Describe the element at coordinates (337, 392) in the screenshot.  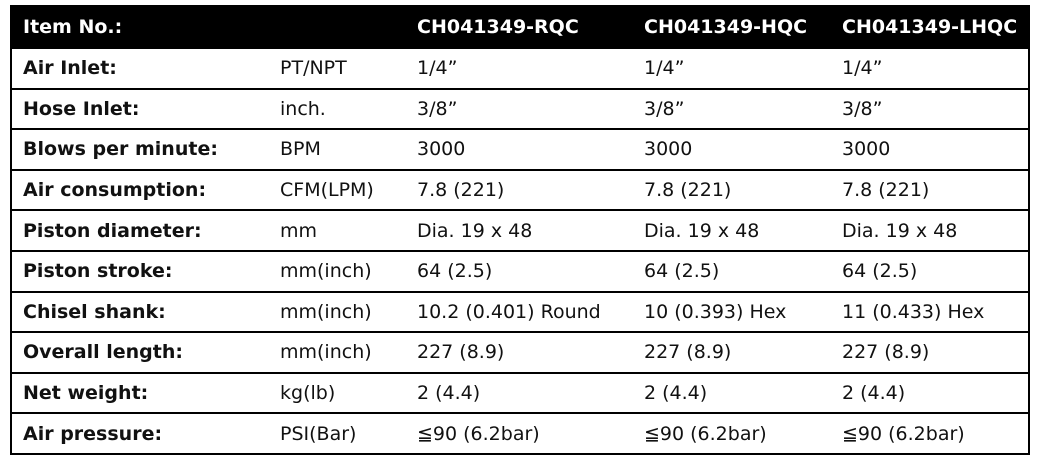
I see `unit: kg(lb)` at that location.